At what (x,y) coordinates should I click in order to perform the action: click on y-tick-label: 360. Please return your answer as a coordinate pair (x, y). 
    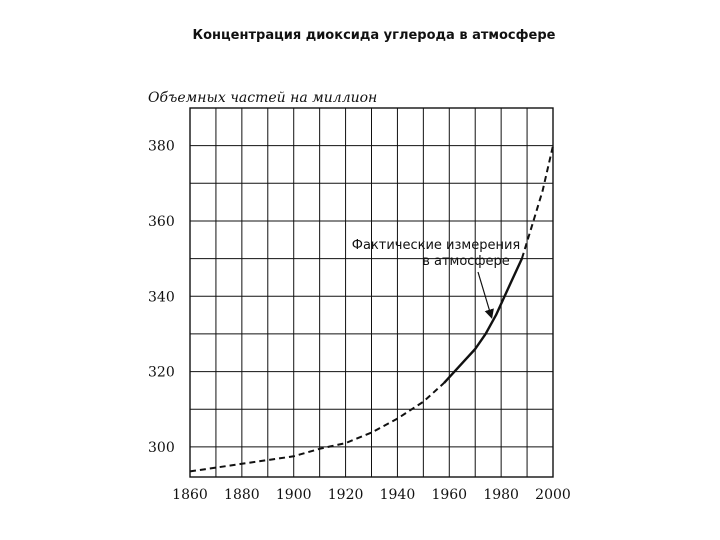
    Looking at the image, I should click on (161, 222).